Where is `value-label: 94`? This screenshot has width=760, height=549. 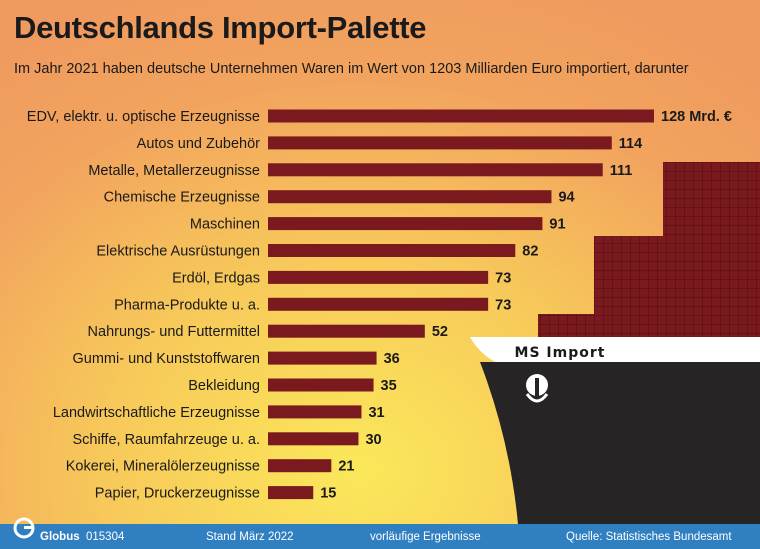
value-label: 94 is located at coordinates (566, 198).